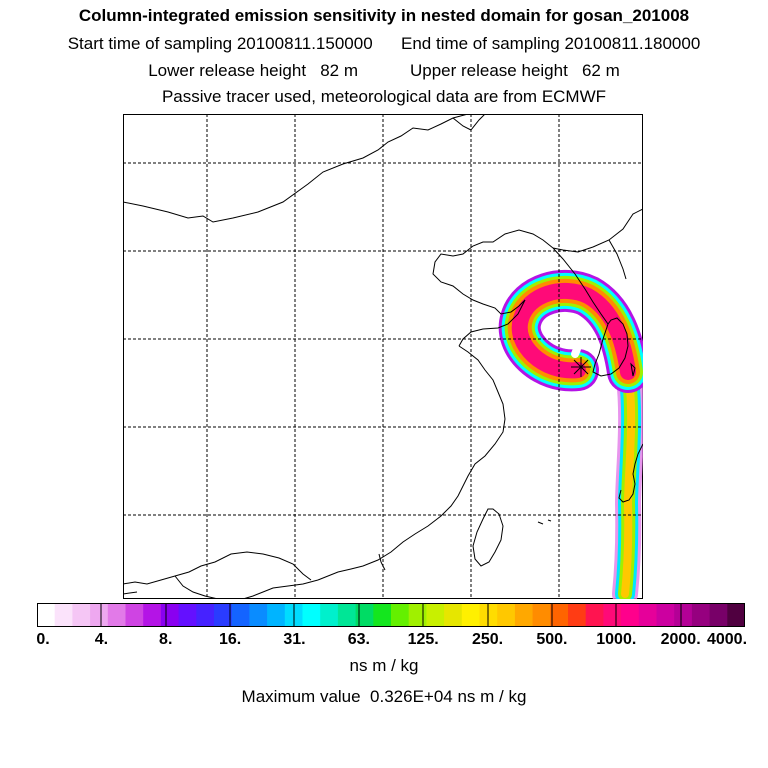 The image size is (768, 768). Describe the element at coordinates (680, 639) in the screenshot. I see `color-scale-tick-label: 2000.` at that location.